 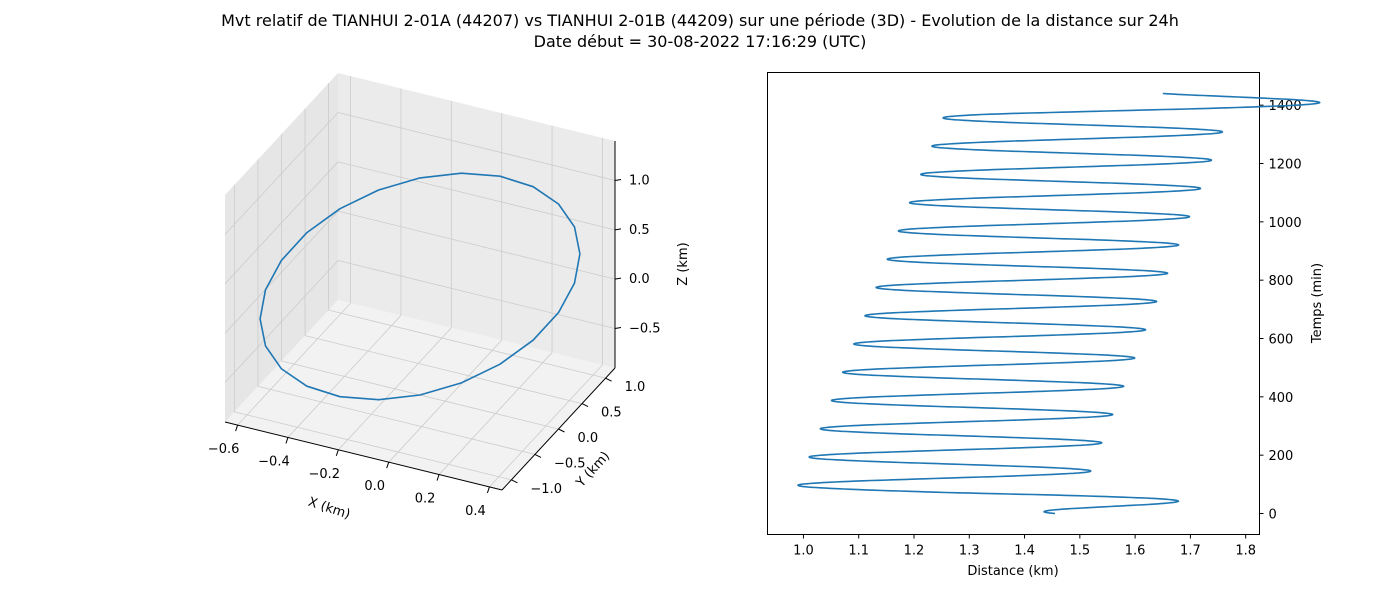 What do you see at coordinates (1012, 571) in the screenshot?
I see `axis-x-label: Distance (km)` at bounding box center [1012, 571].